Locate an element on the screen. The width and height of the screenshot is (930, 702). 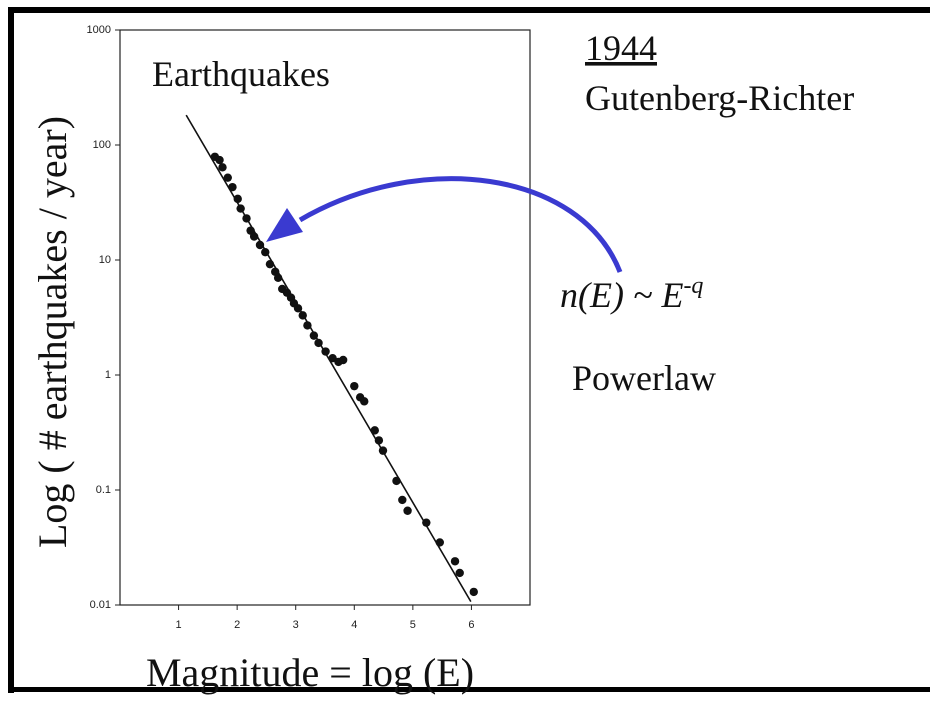
x-tick-label: 4 is located at coordinates (354, 625).